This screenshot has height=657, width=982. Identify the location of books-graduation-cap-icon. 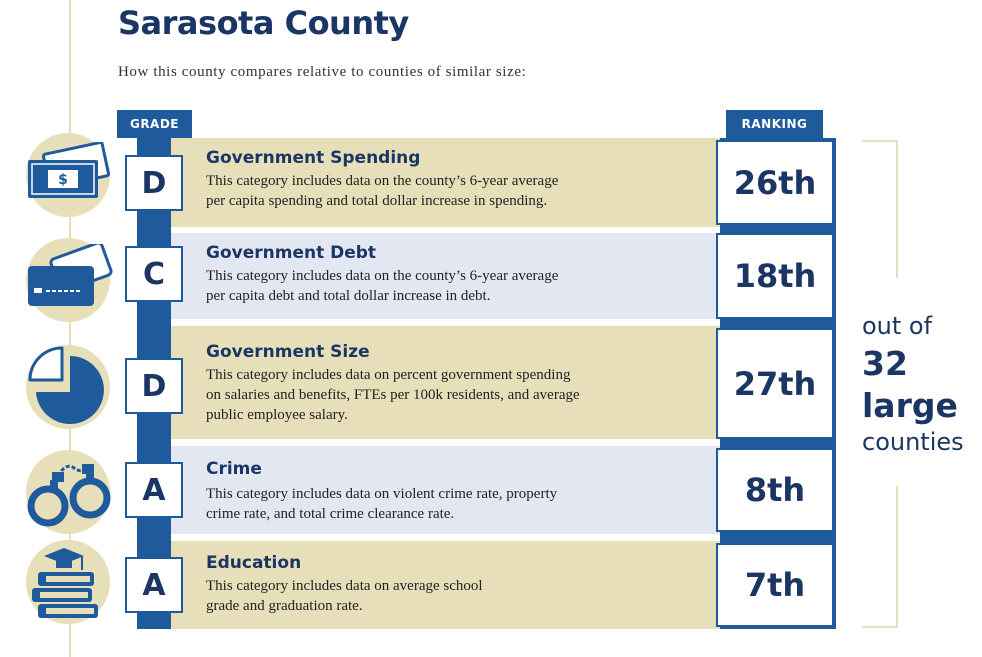
(65, 583).